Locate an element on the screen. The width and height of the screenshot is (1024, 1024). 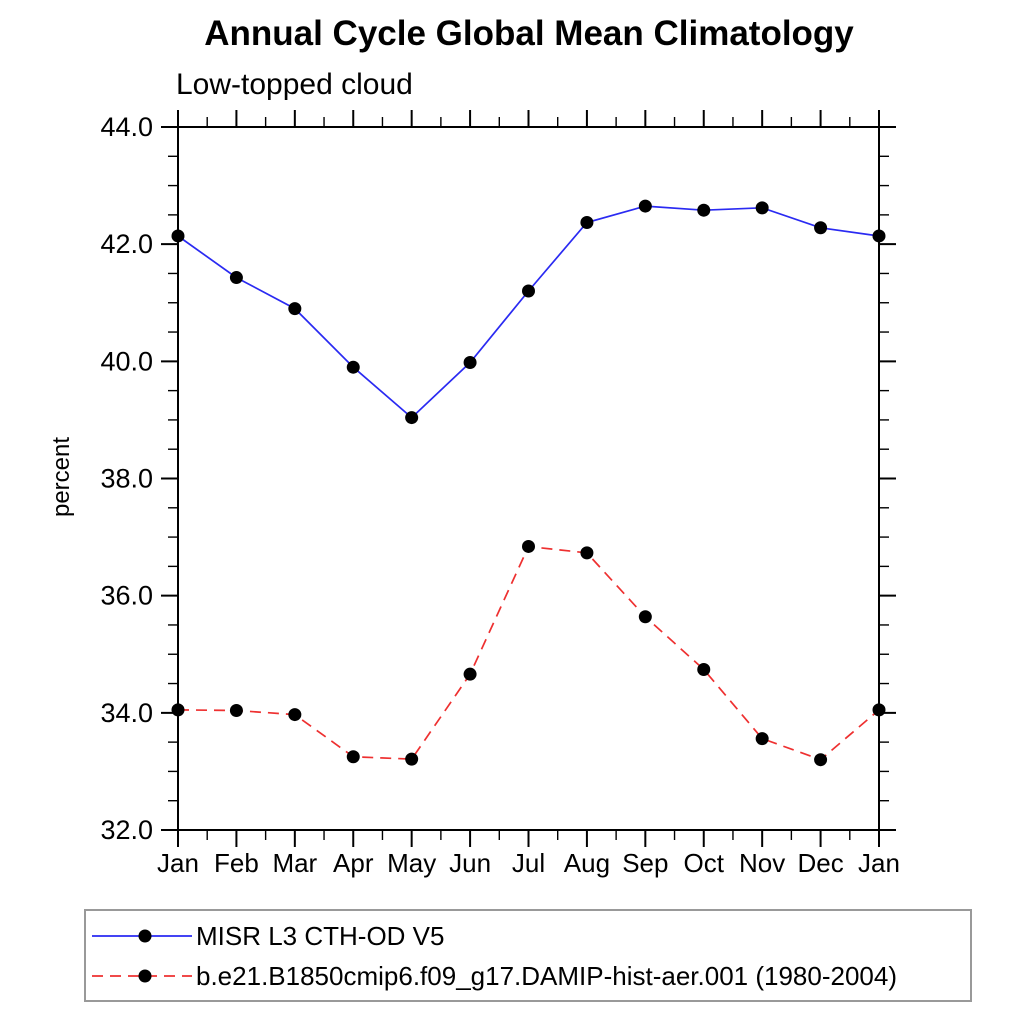
x-tick-label: Sep is located at coordinates (645, 863).